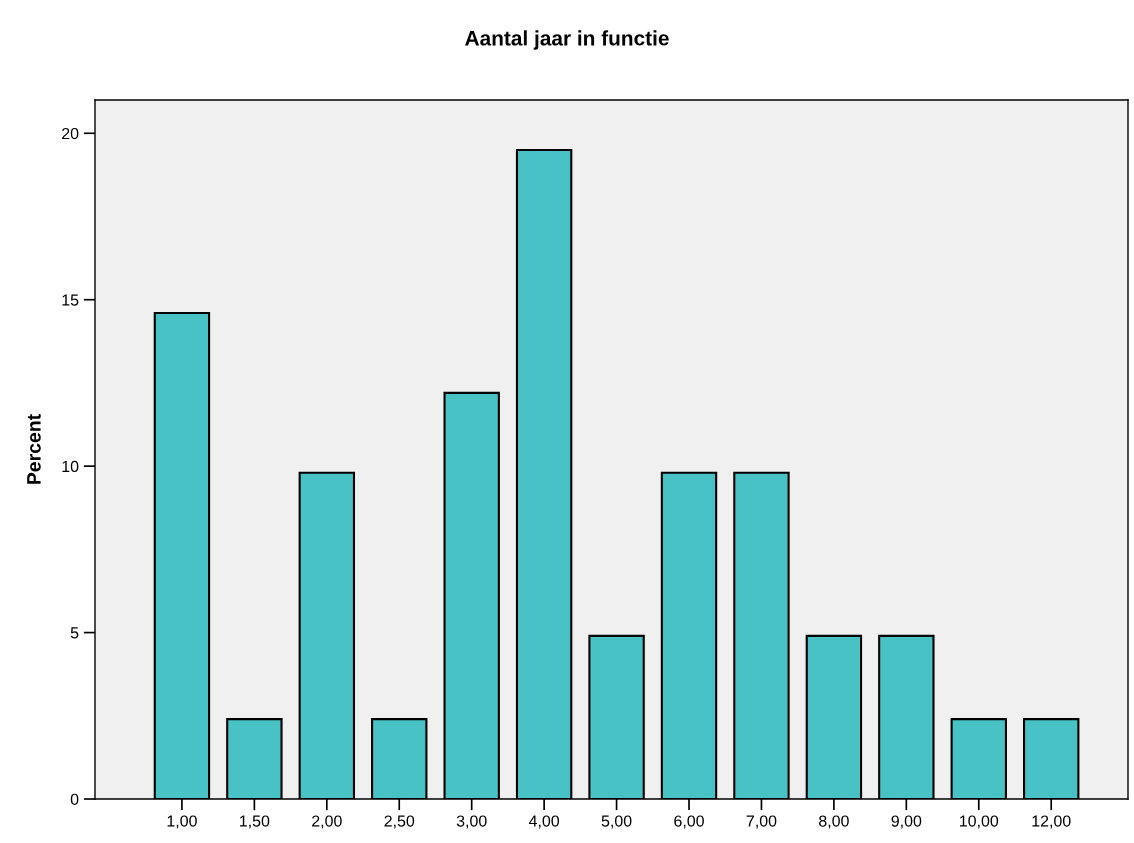 Image resolution: width=1134 pixels, height=843 pixels. Describe the element at coordinates (399, 822) in the screenshot. I see `x-tick-label: 2,50` at that location.